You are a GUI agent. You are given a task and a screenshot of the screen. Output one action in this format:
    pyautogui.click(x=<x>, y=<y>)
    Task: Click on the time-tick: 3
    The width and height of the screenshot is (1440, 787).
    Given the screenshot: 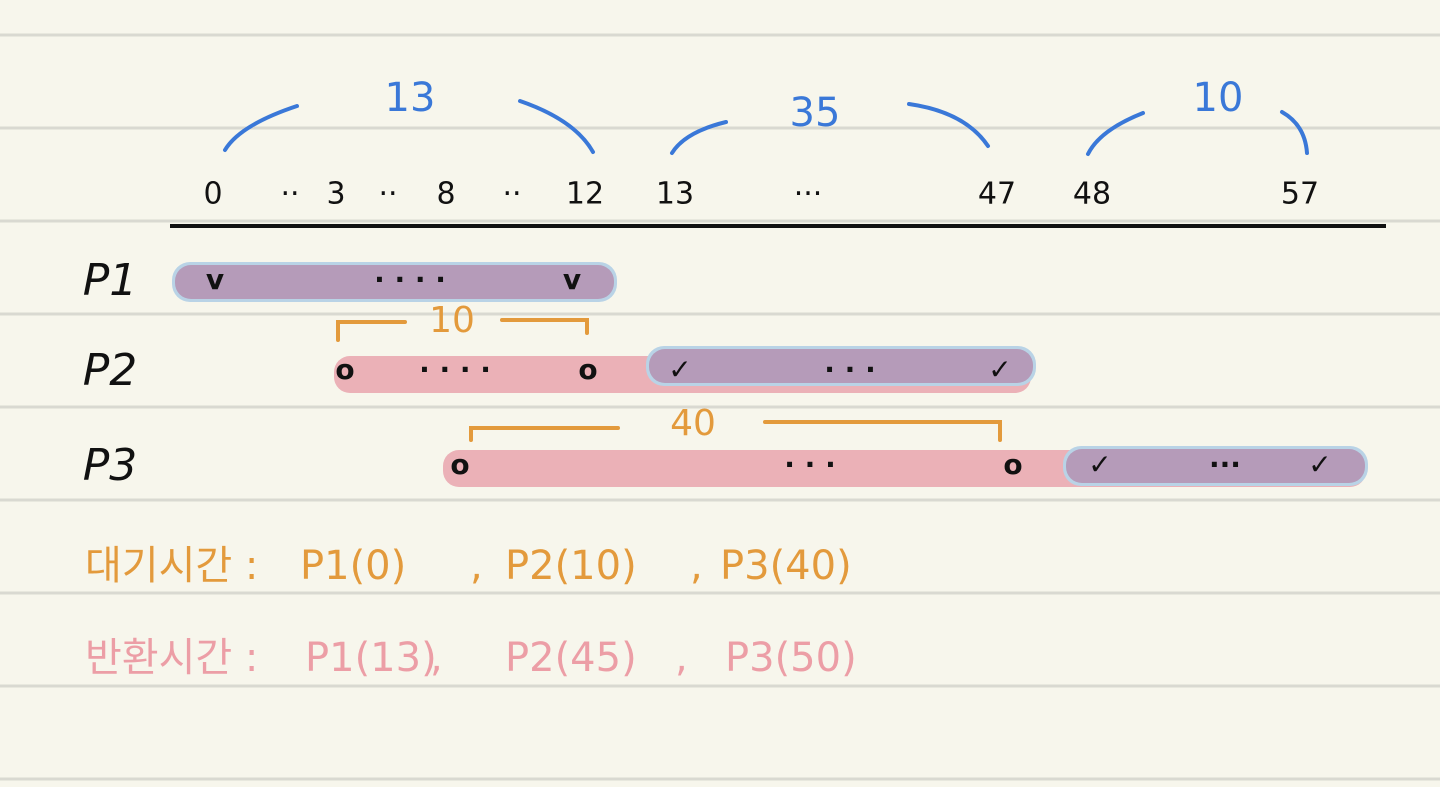 What is the action you would take?
    pyautogui.click(x=335, y=194)
    